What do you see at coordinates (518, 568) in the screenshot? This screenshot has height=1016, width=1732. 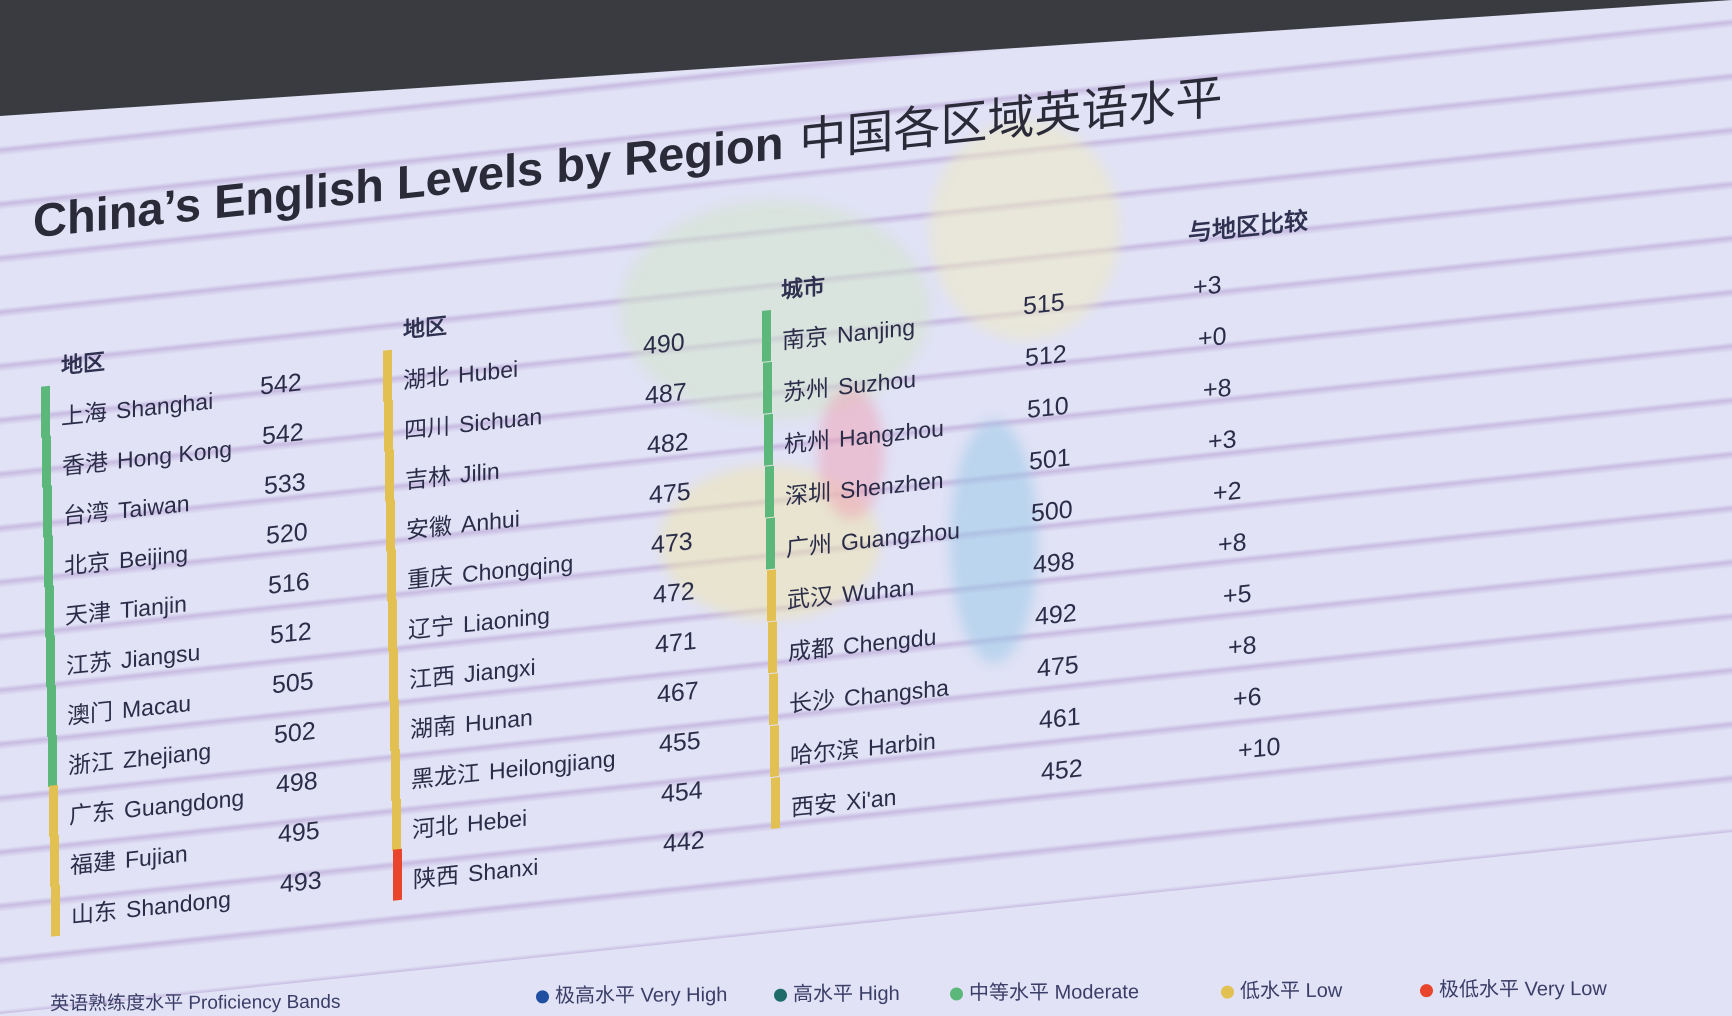 I see `region-name-en: Chongqing` at bounding box center [518, 568].